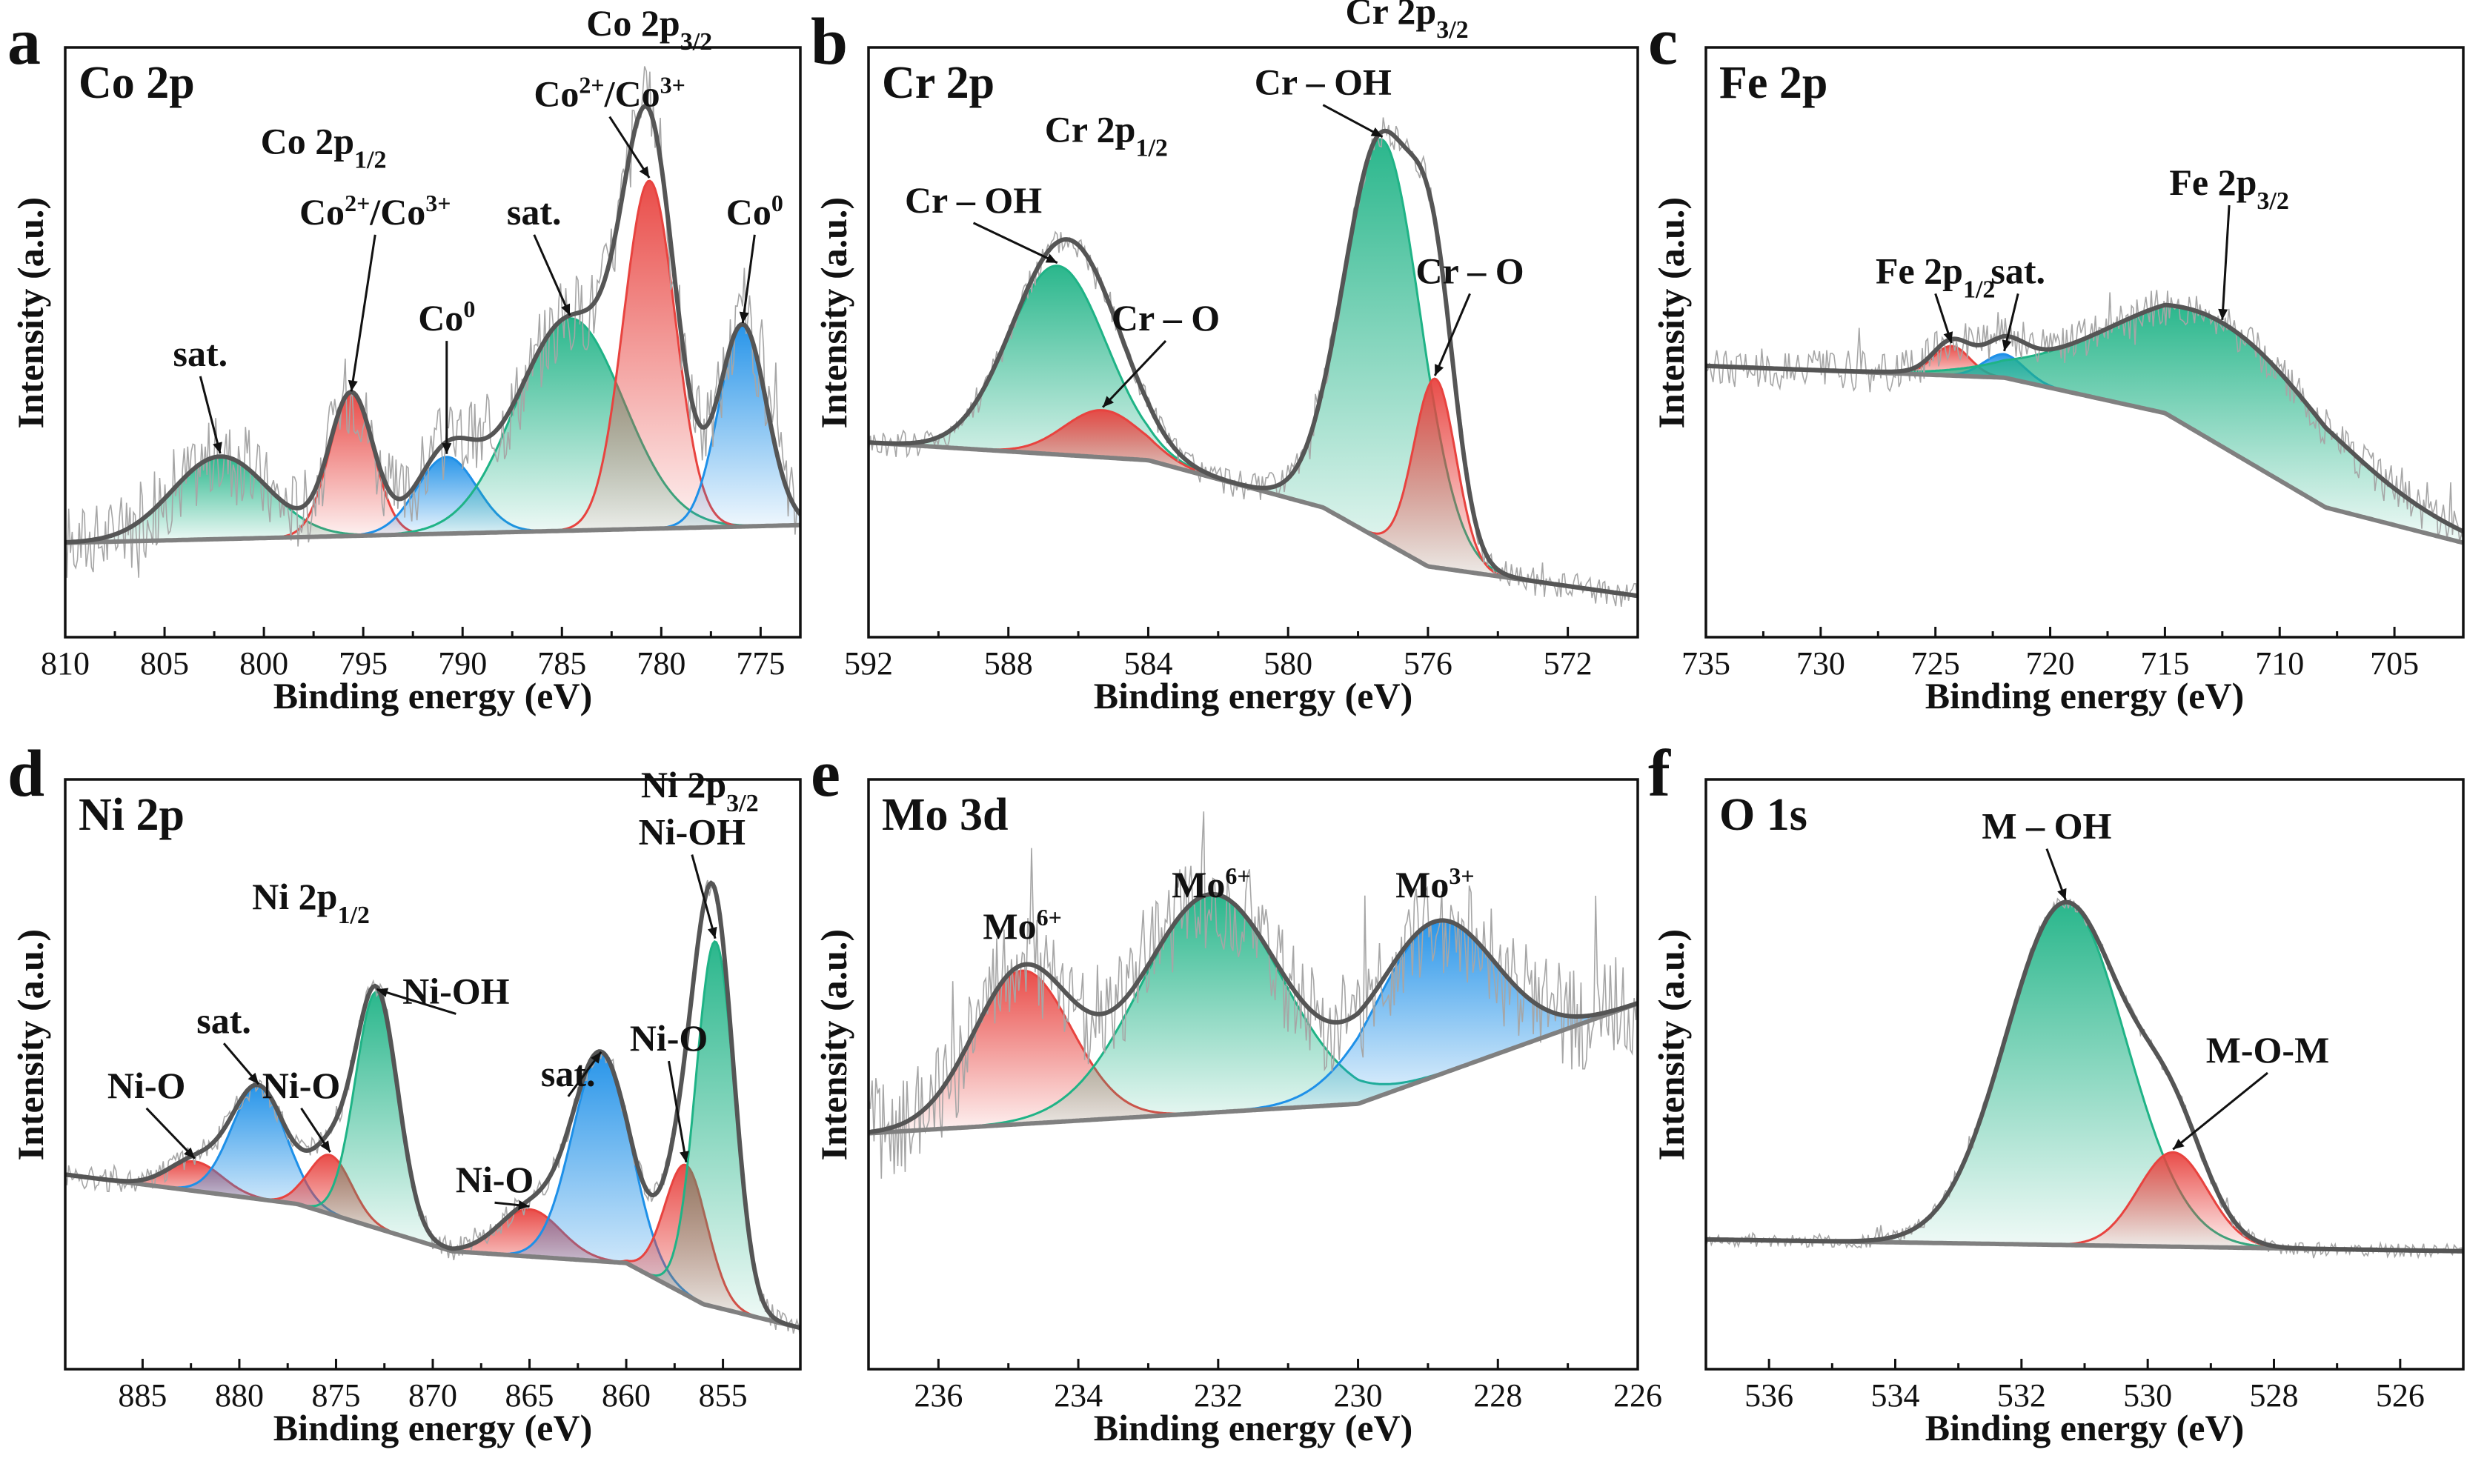 The height and width of the screenshot is (1484, 2487). What do you see at coordinates (1106, 135) in the screenshot?
I see `peak-annotation: Cr 2p1/2` at bounding box center [1106, 135].